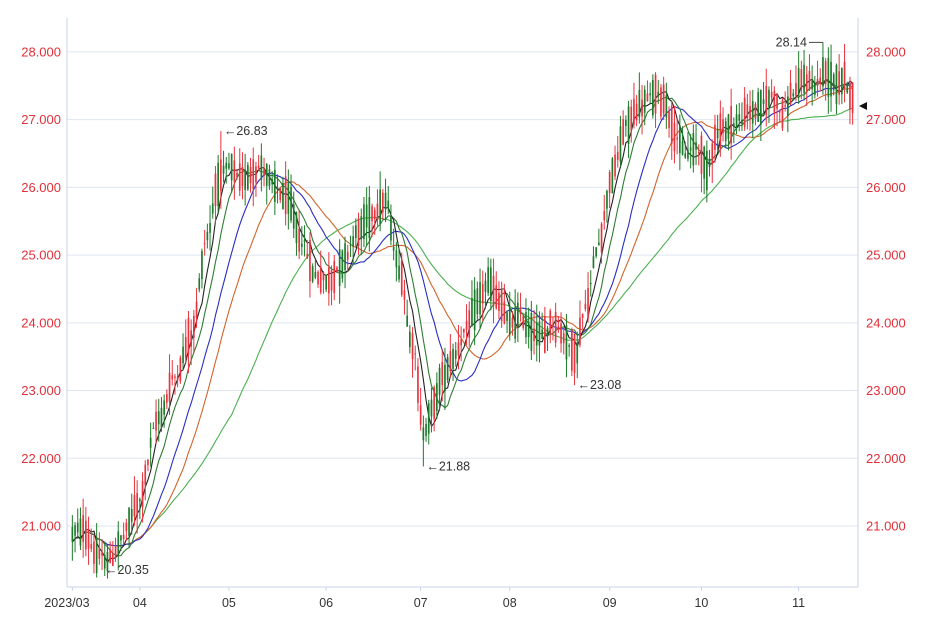  What do you see at coordinates (41, 390) in the screenshot?
I see `y-tick-label-left: 23.000` at bounding box center [41, 390].